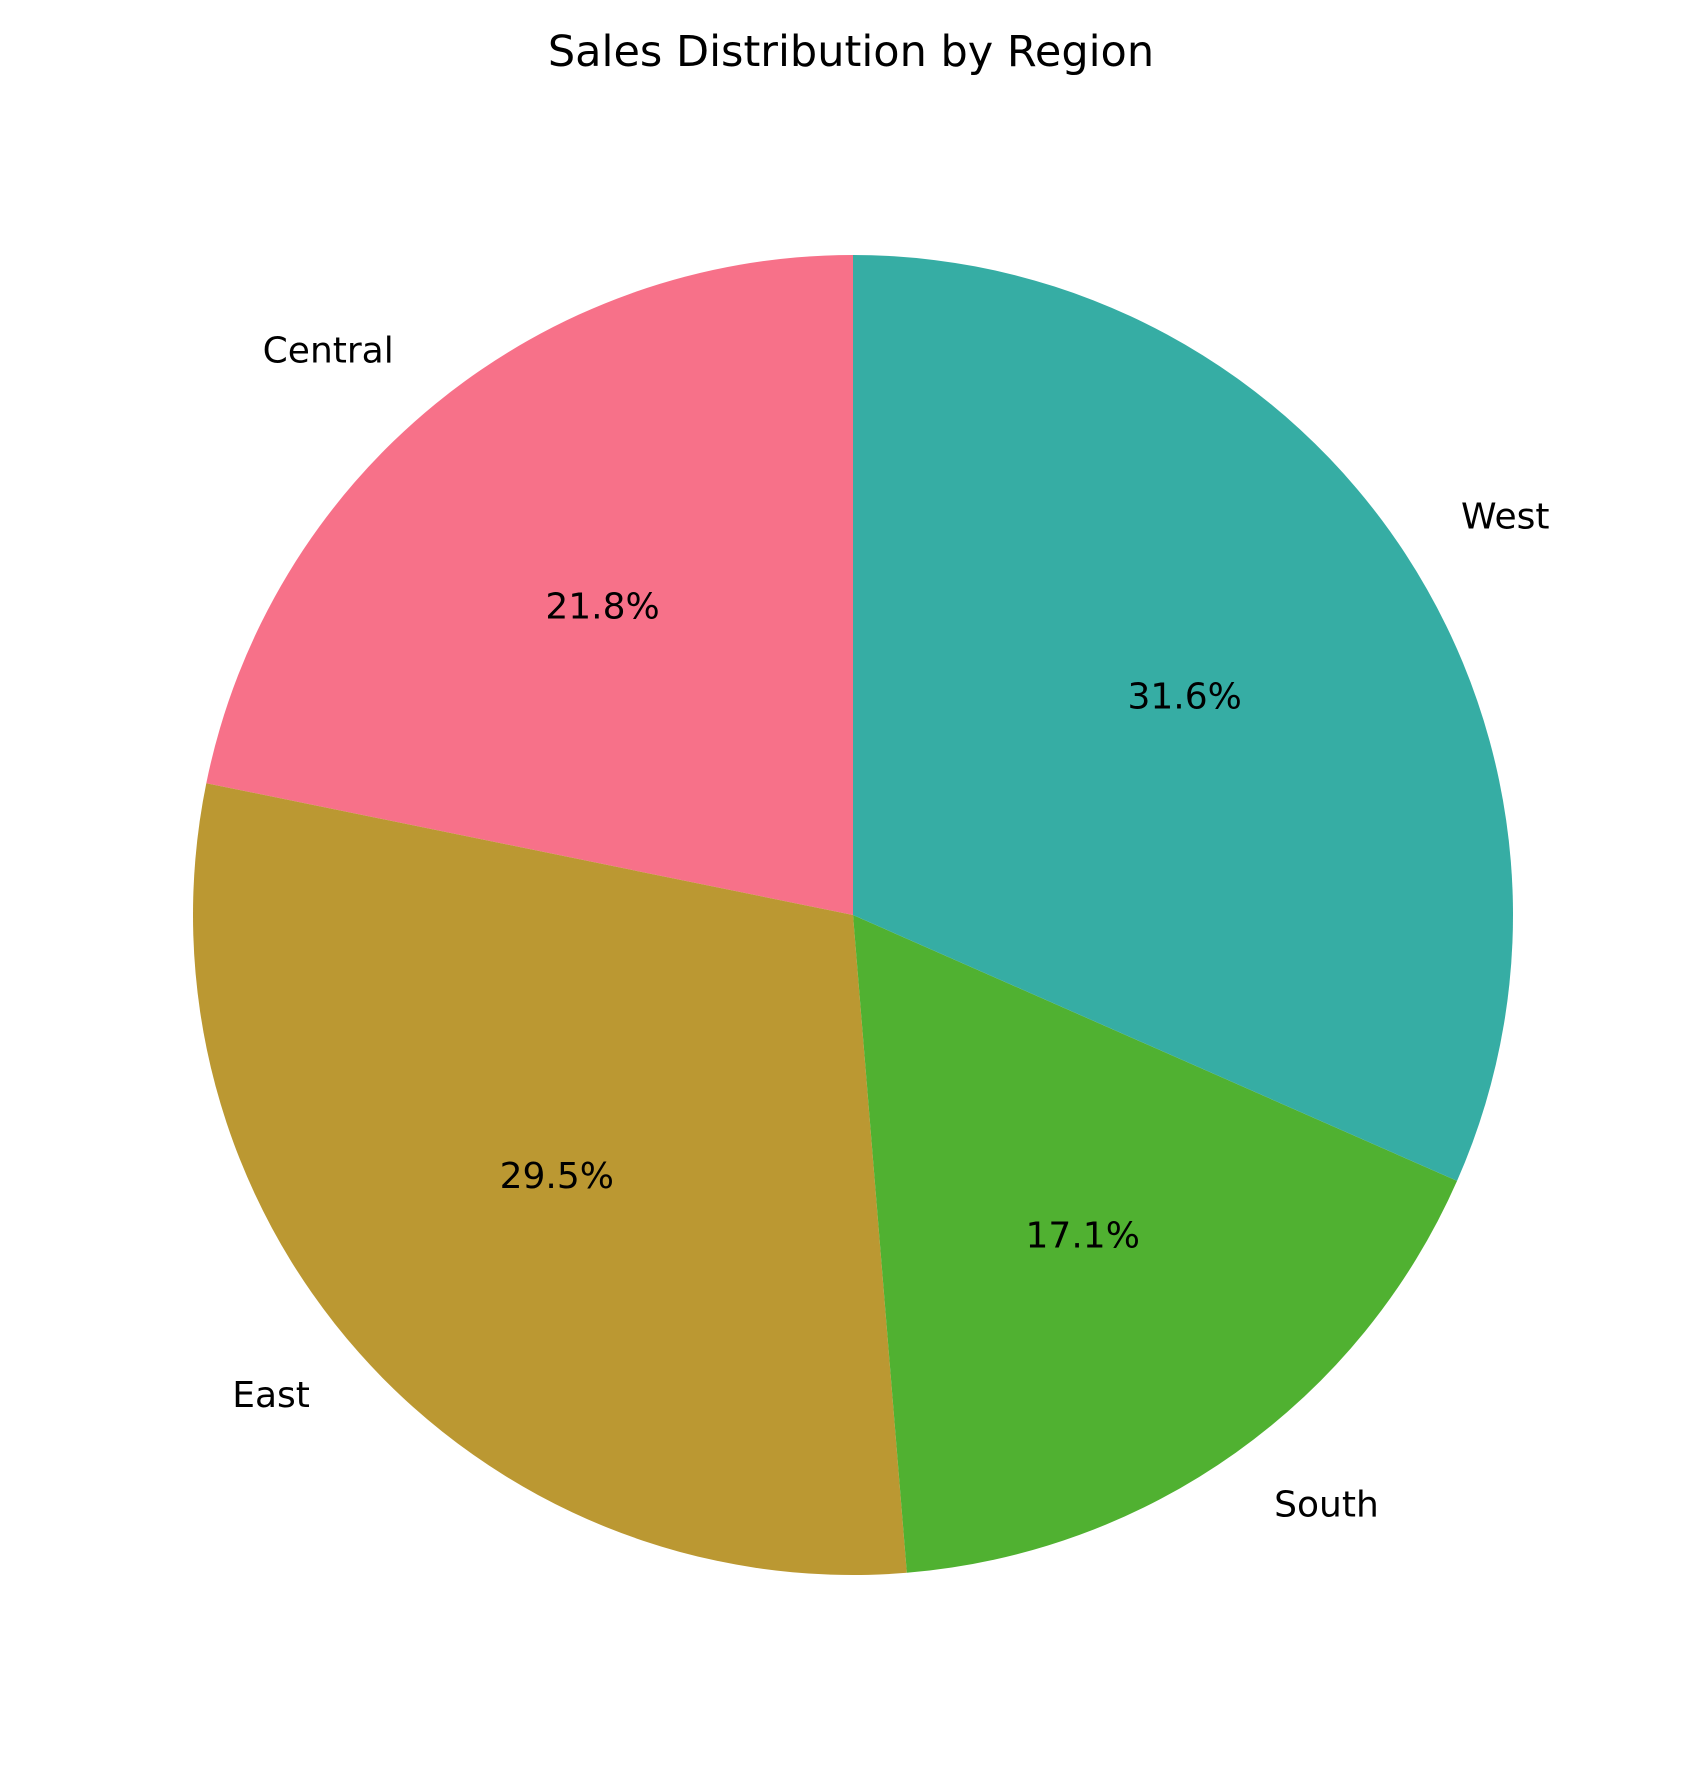 The height and width of the screenshot is (1766, 1703). Describe the element at coordinates (328, 351) in the screenshot. I see `slice-label-central: Central` at that location.